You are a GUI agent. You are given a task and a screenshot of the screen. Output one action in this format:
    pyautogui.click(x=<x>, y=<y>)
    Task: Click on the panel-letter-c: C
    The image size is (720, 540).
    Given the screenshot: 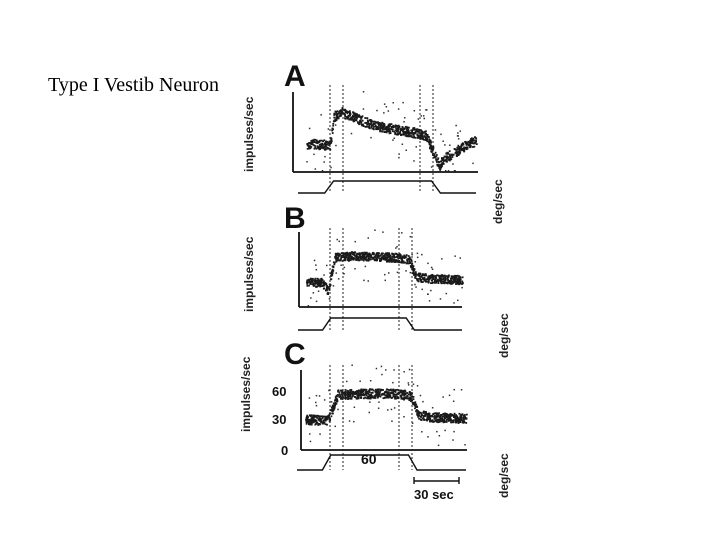 What is the action you would take?
    pyautogui.click(x=295, y=354)
    